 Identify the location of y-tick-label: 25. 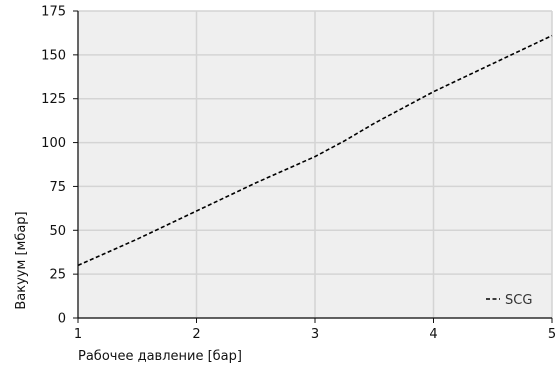
(57, 275).